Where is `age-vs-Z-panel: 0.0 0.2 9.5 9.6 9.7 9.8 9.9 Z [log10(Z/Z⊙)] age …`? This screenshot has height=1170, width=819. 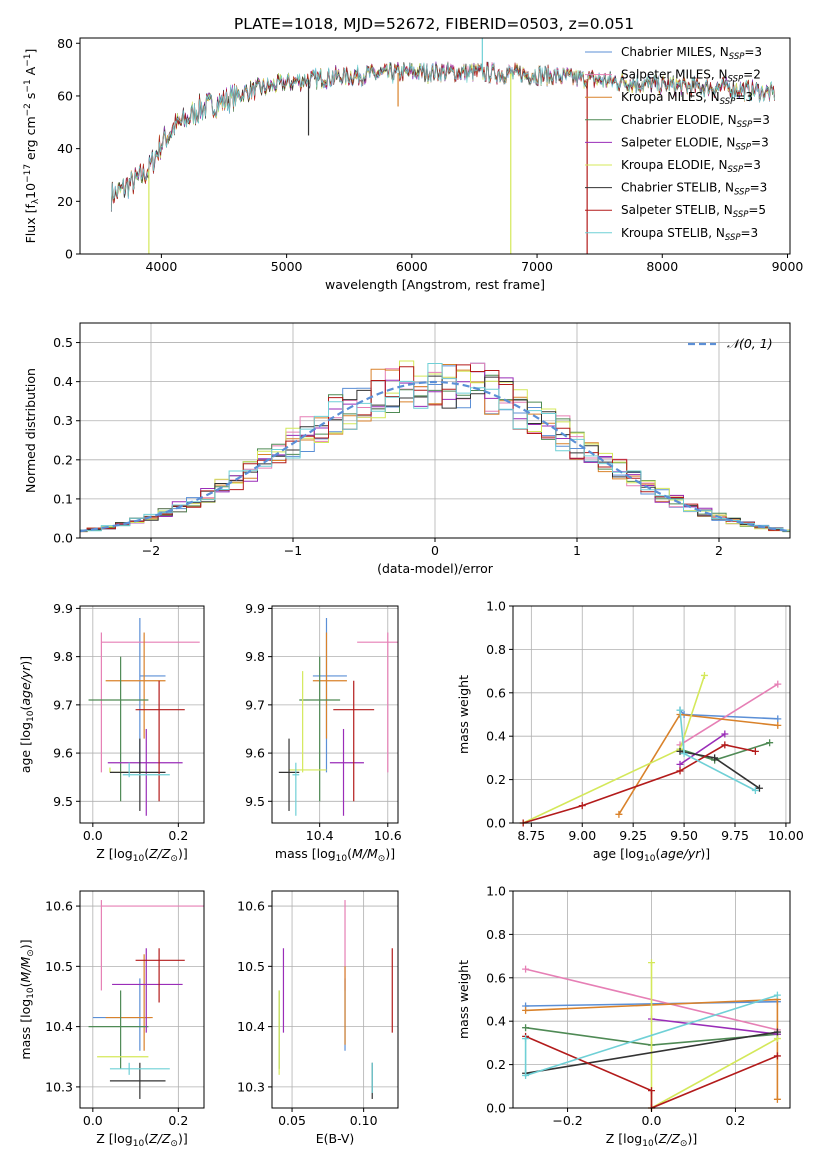 age-vs-Z-panel: 0.0 0.2 9.5 9.6 9.7 9.8 9.9 Z [log10(Z/Z⊙)] age … is located at coordinates (111, 732).